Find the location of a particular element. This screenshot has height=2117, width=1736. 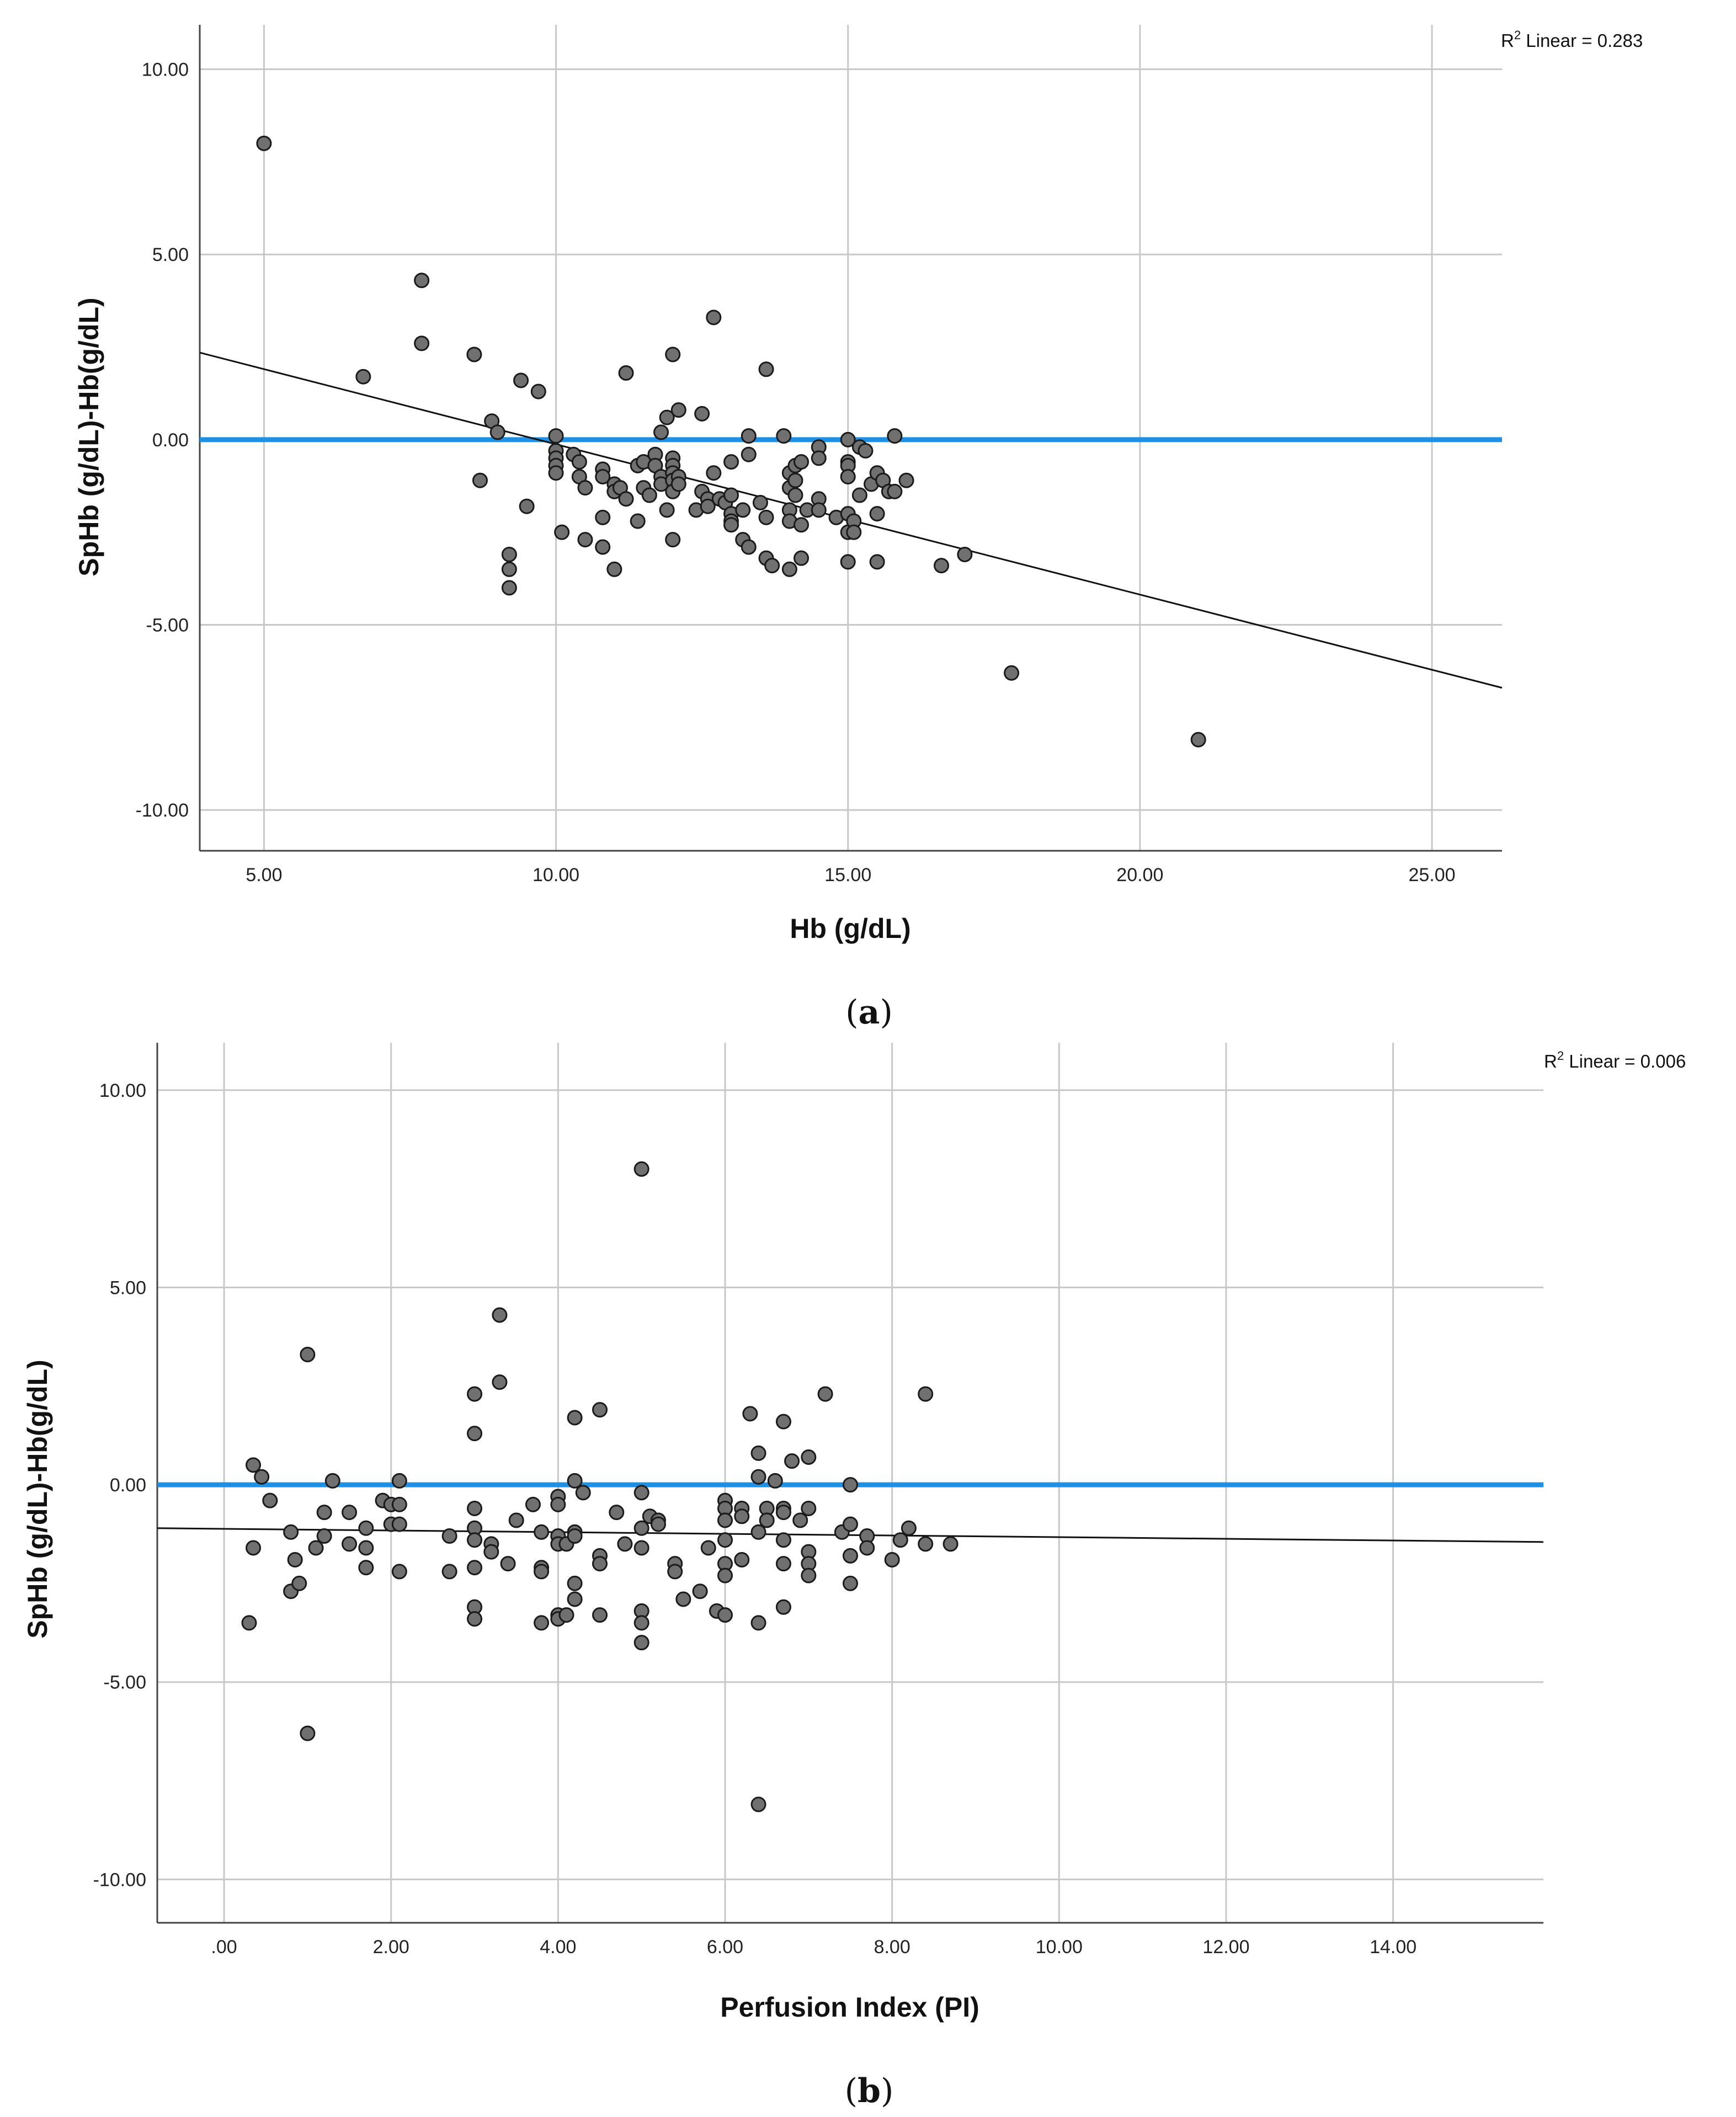

data-points is located at coordinates (599, 1486).